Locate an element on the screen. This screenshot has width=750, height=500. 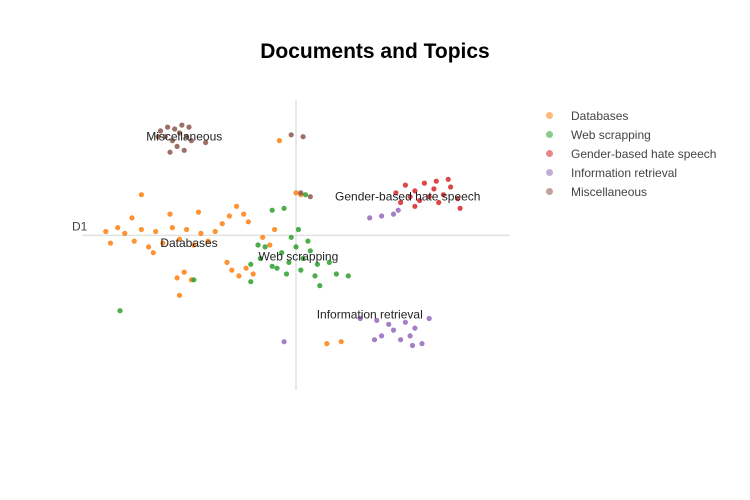
legend-item-4: Miscellaneous is located at coordinates (629, 191).